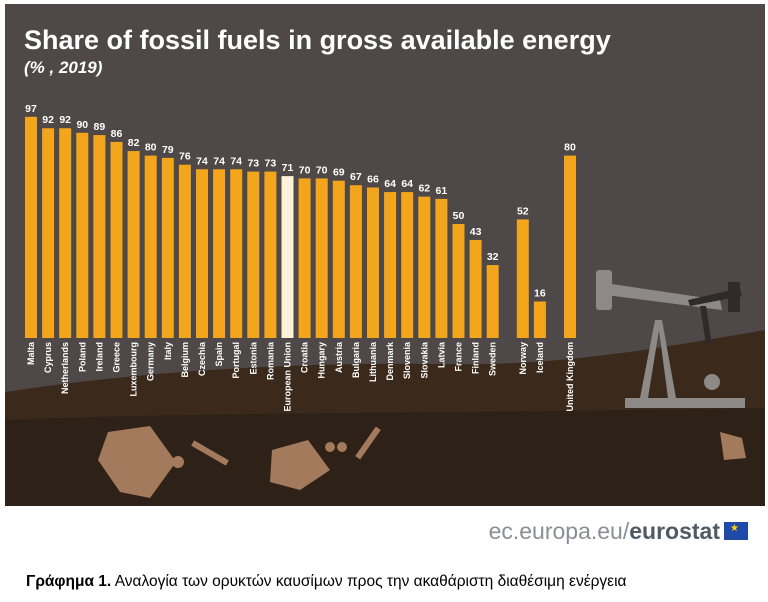  What do you see at coordinates (476, 232) in the screenshot?
I see `value-label-finland: 43` at bounding box center [476, 232].